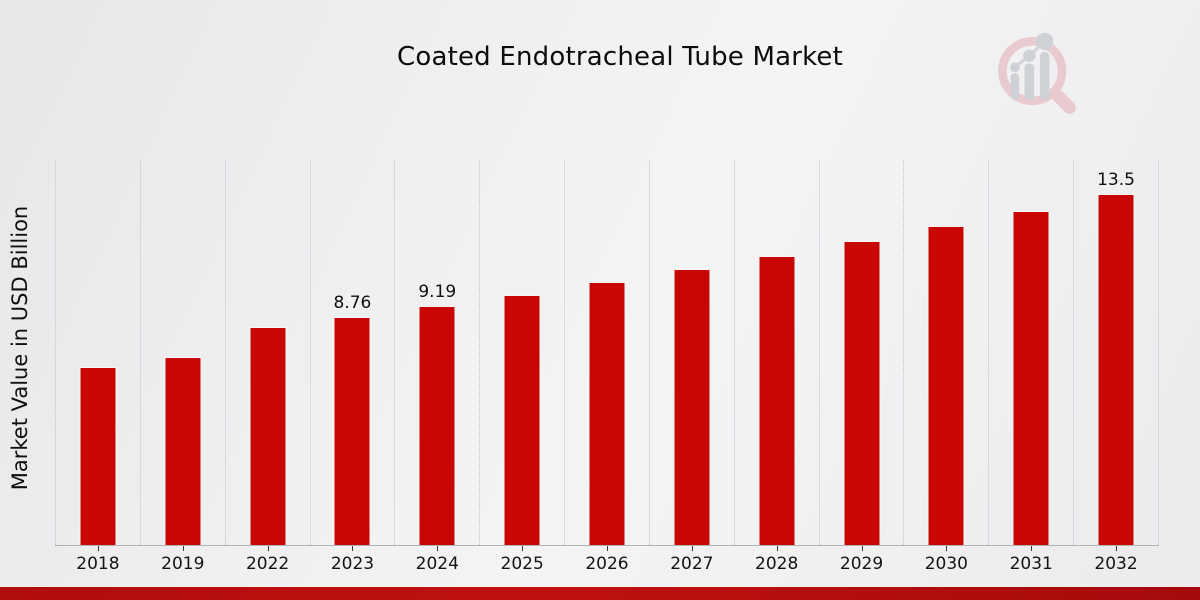  What do you see at coordinates (1031, 564) in the screenshot?
I see `x-axis-label-2031: 2031` at bounding box center [1031, 564].